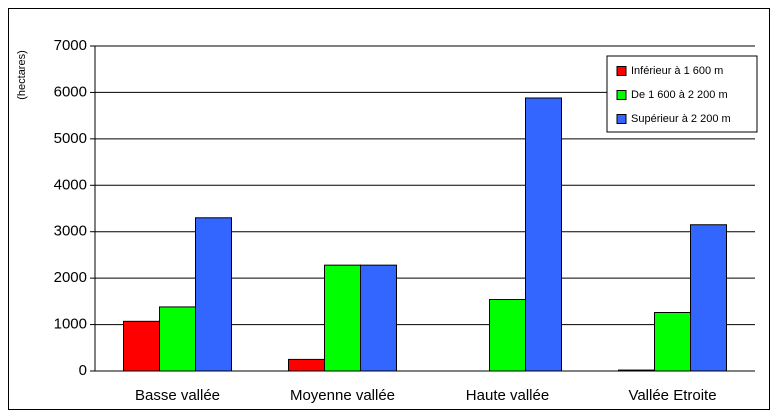  I want to click on legend-label: Supérieur à 2 200 m, so click(681, 119).